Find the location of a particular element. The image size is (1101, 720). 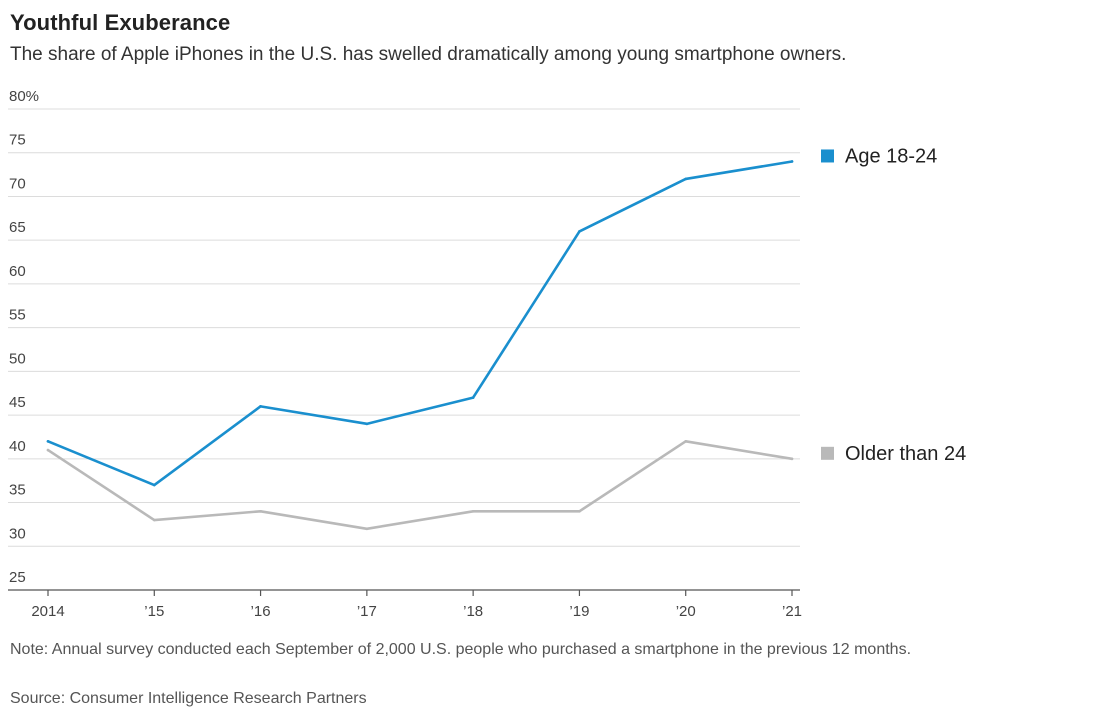

y-tick-label: 35 is located at coordinates (17, 490).